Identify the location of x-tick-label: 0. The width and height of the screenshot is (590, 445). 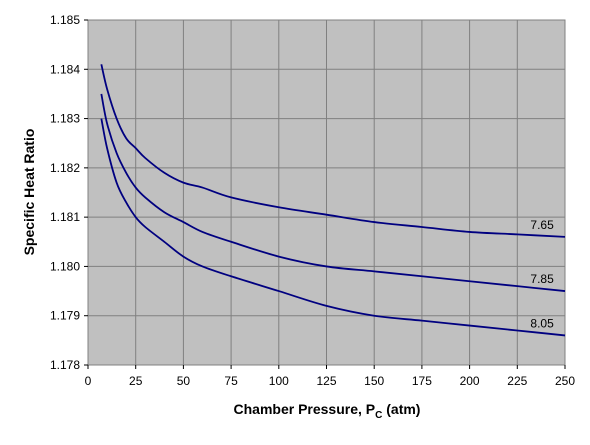
(88, 381).